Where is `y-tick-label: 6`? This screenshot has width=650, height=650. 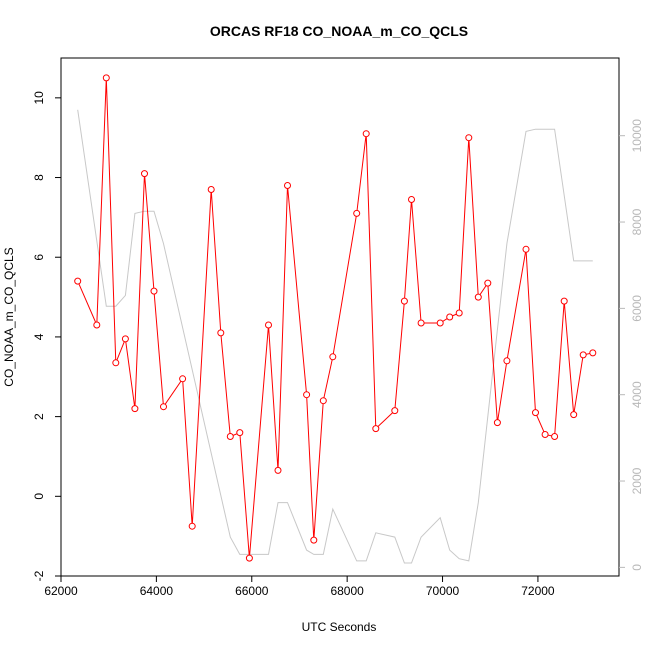 y-tick-label: 6 is located at coordinates (39, 257).